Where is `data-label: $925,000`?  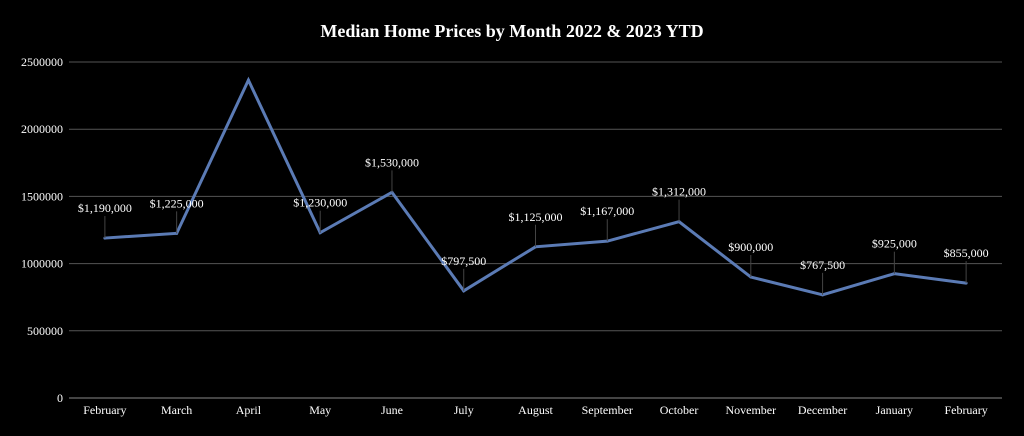
data-label: $925,000 is located at coordinates (894, 244).